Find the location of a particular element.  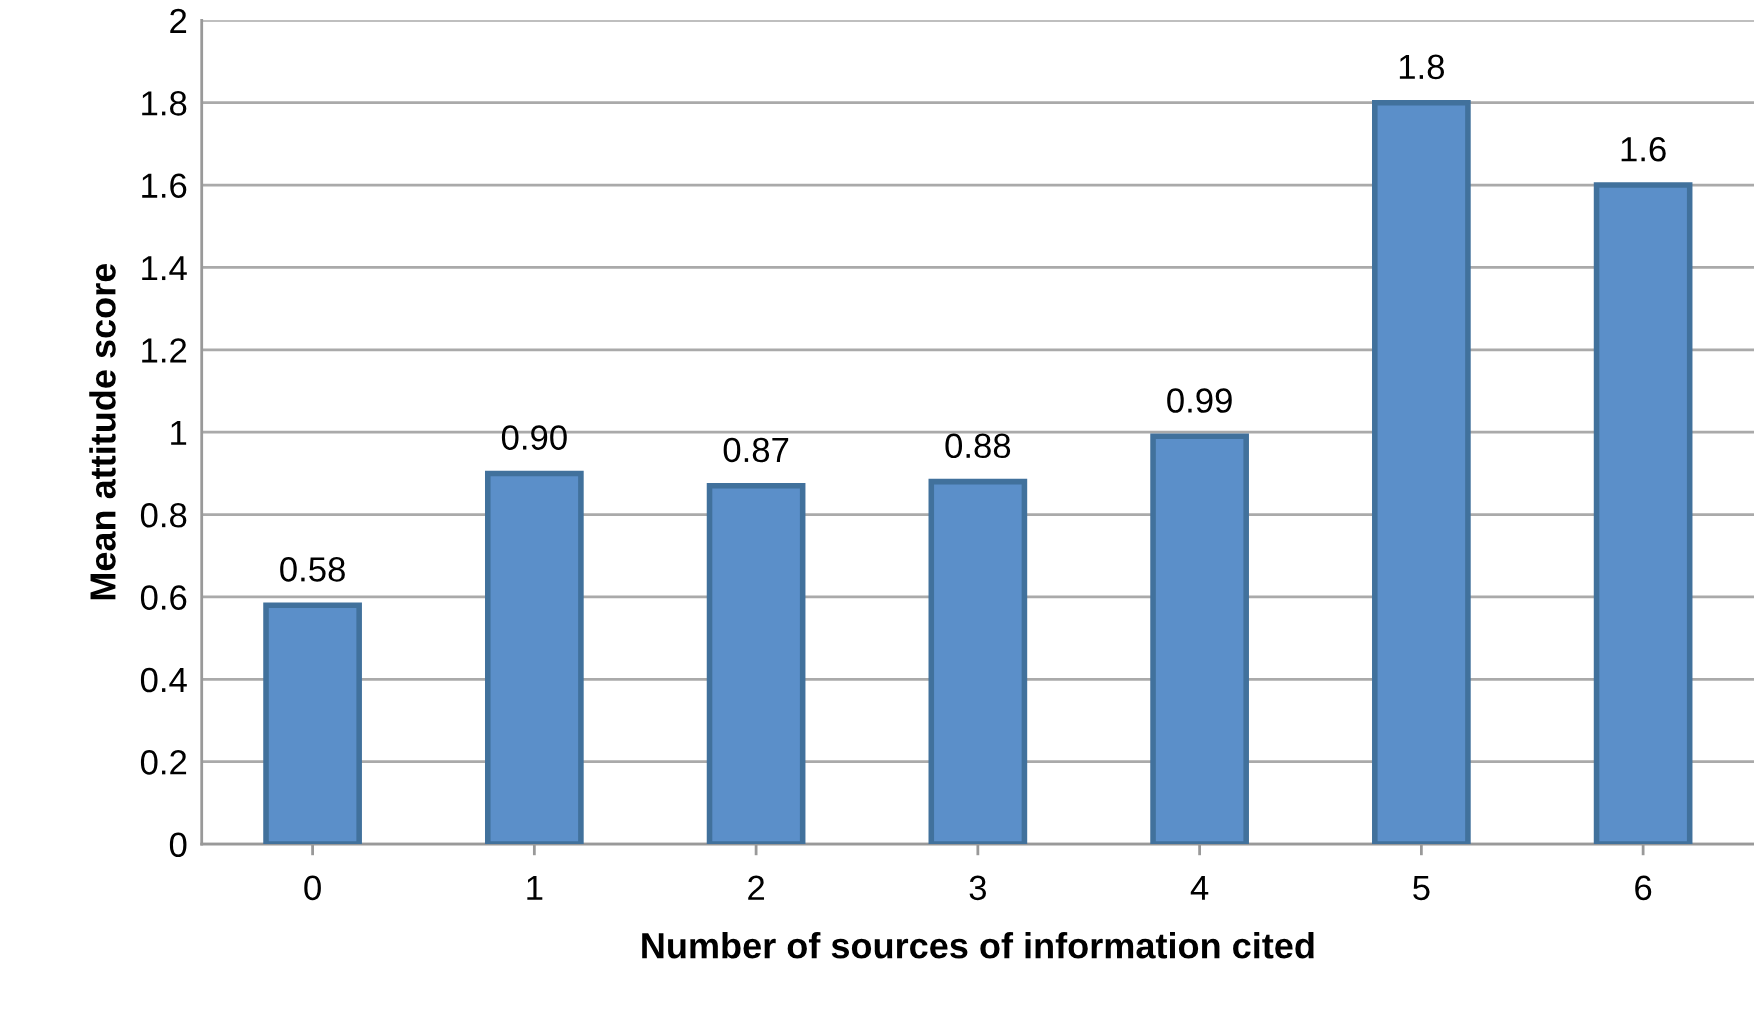

data-label: 0.87 is located at coordinates (756, 450).